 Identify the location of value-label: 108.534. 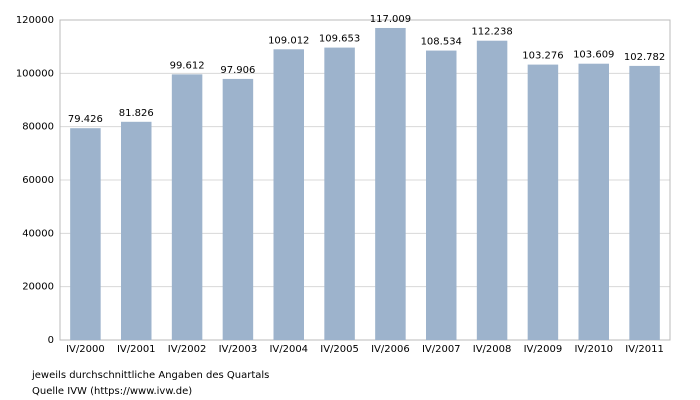
(441, 42).